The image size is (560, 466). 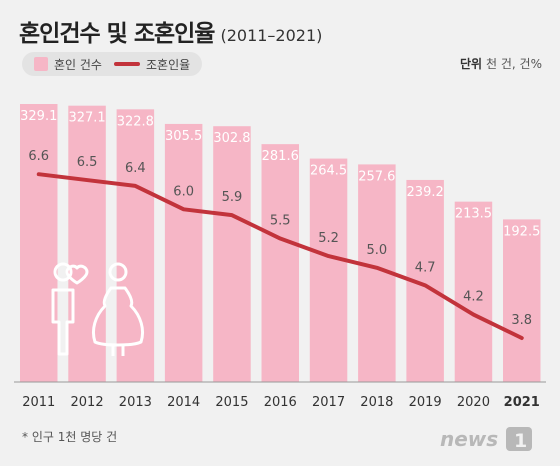 I want to click on rate-value-label-2018: 5.0, so click(x=377, y=250).